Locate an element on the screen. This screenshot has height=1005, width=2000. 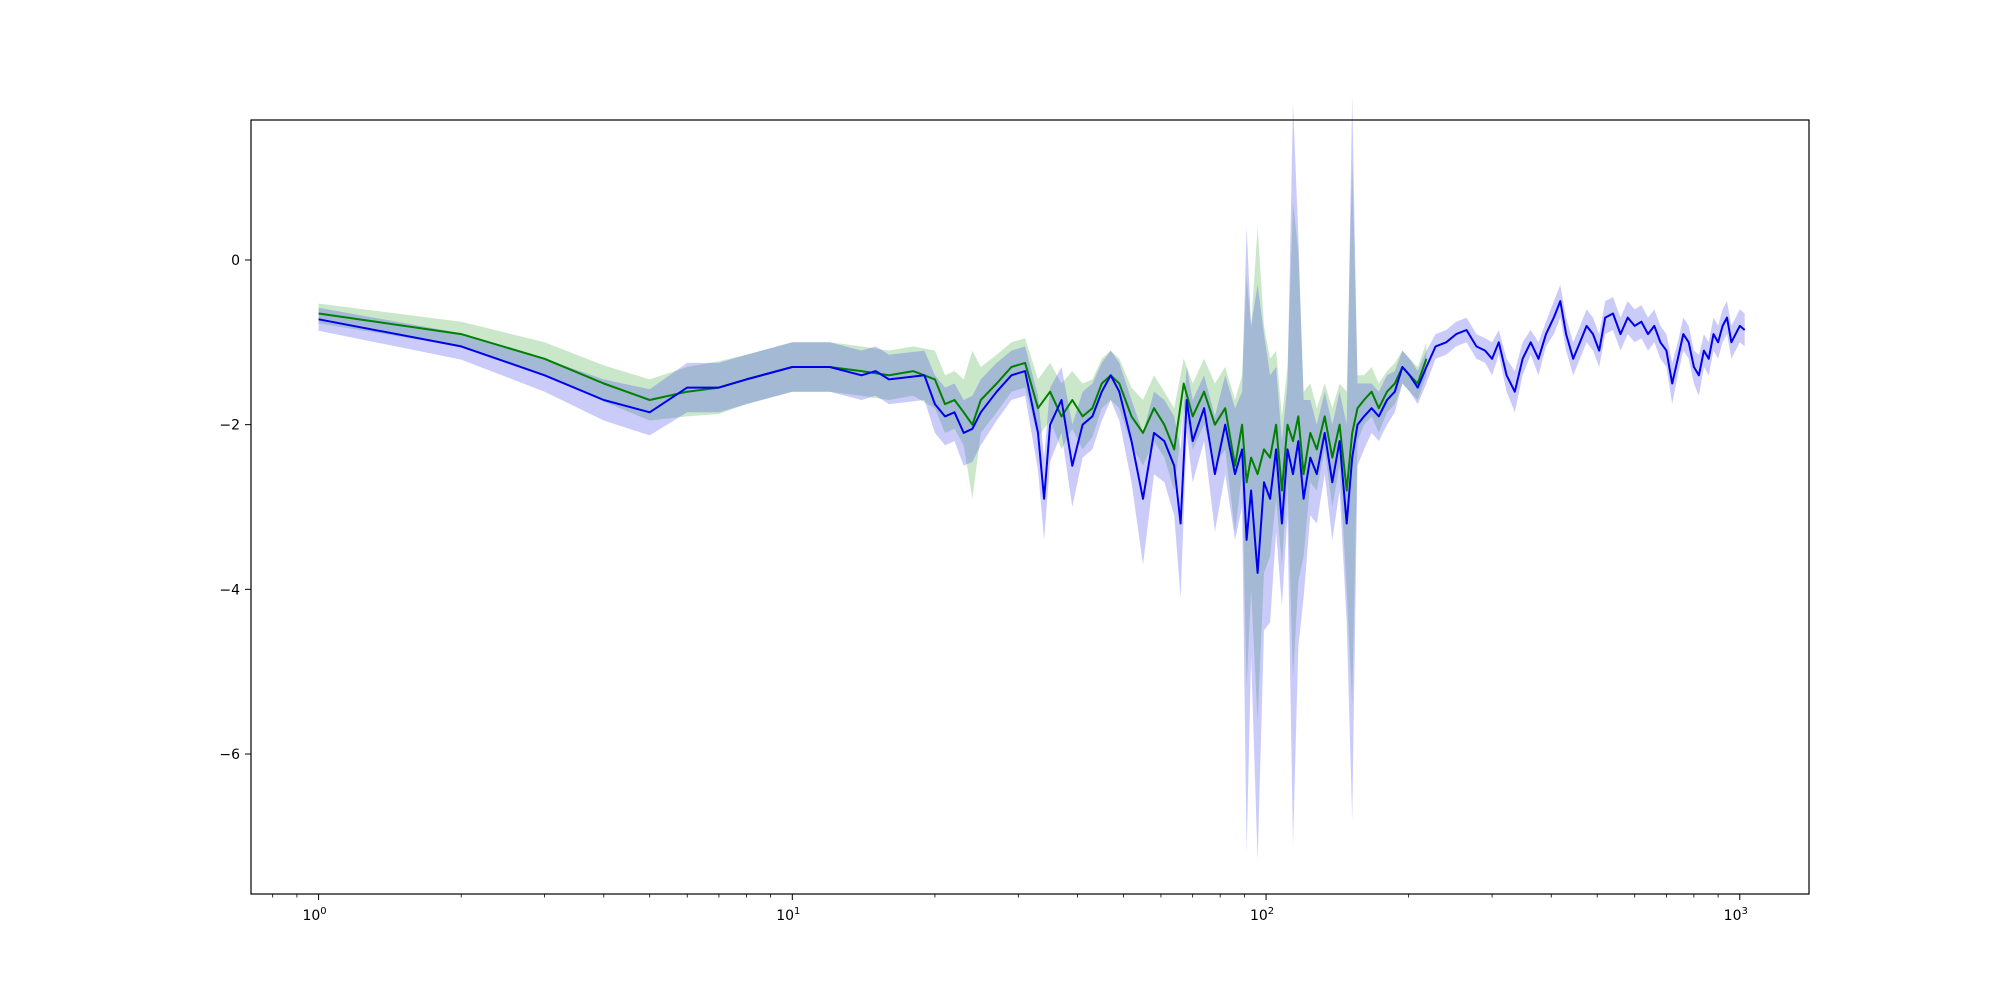
y-tick-label: −2 is located at coordinates (229, 426).